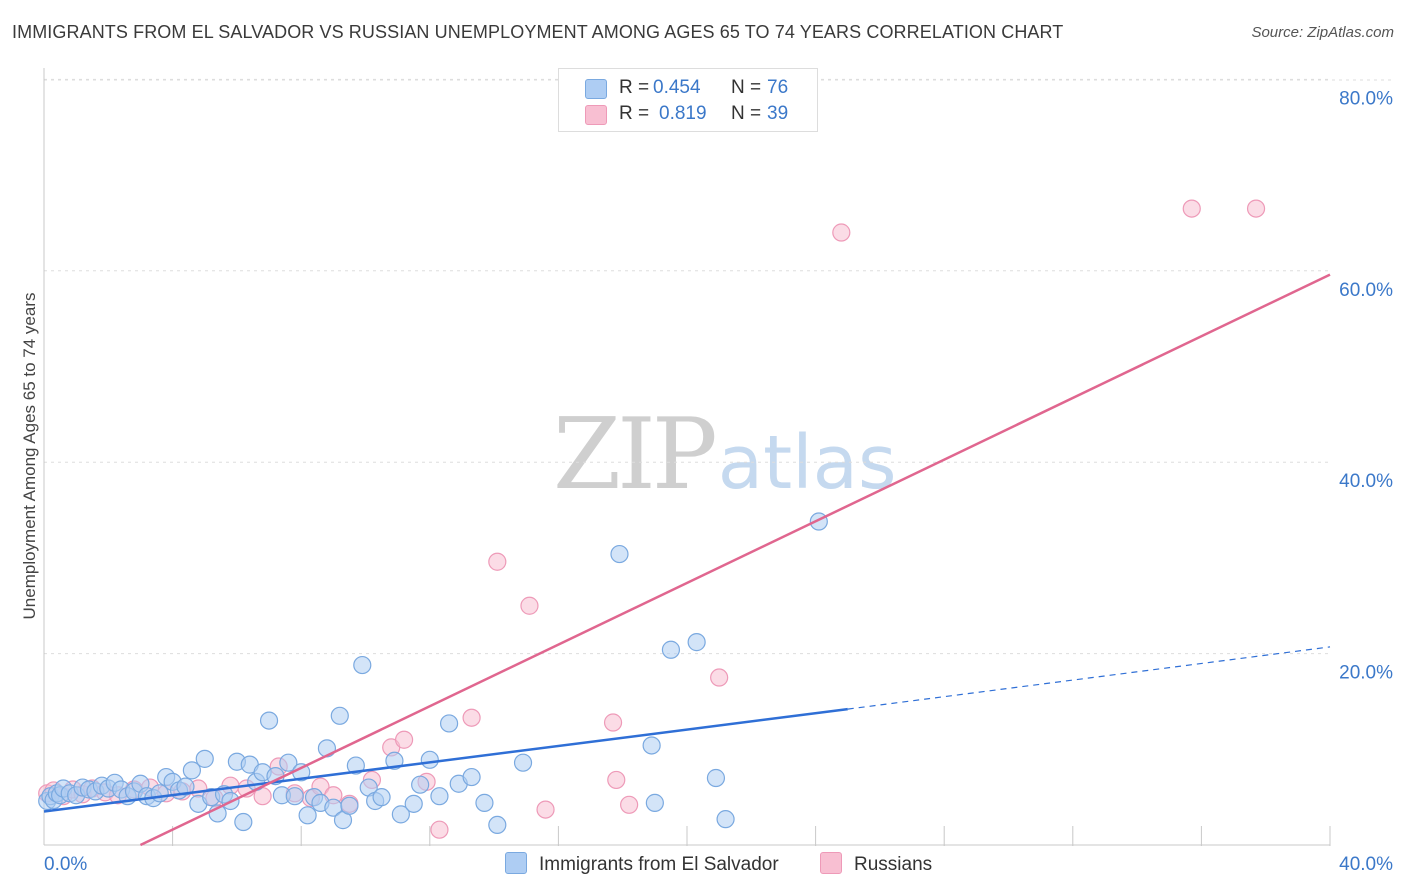  I want to click on r-value: 0.819, so click(683, 113).